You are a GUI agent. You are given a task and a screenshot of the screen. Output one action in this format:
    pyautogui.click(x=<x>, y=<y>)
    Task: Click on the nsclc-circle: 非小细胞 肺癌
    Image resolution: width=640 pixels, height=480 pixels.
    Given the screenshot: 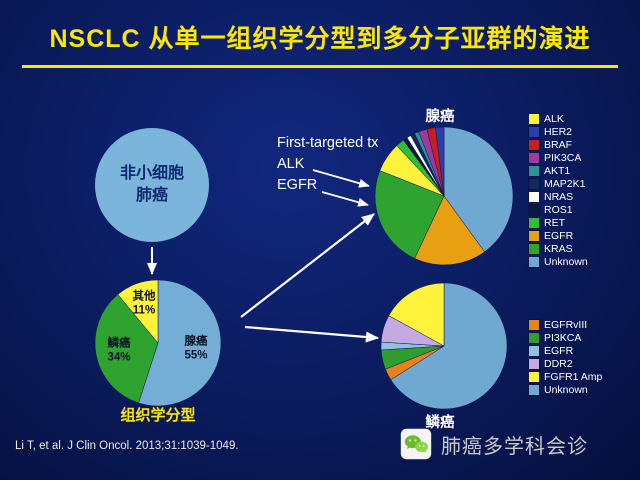 What is the action you would take?
    pyautogui.click(x=152, y=185)
    